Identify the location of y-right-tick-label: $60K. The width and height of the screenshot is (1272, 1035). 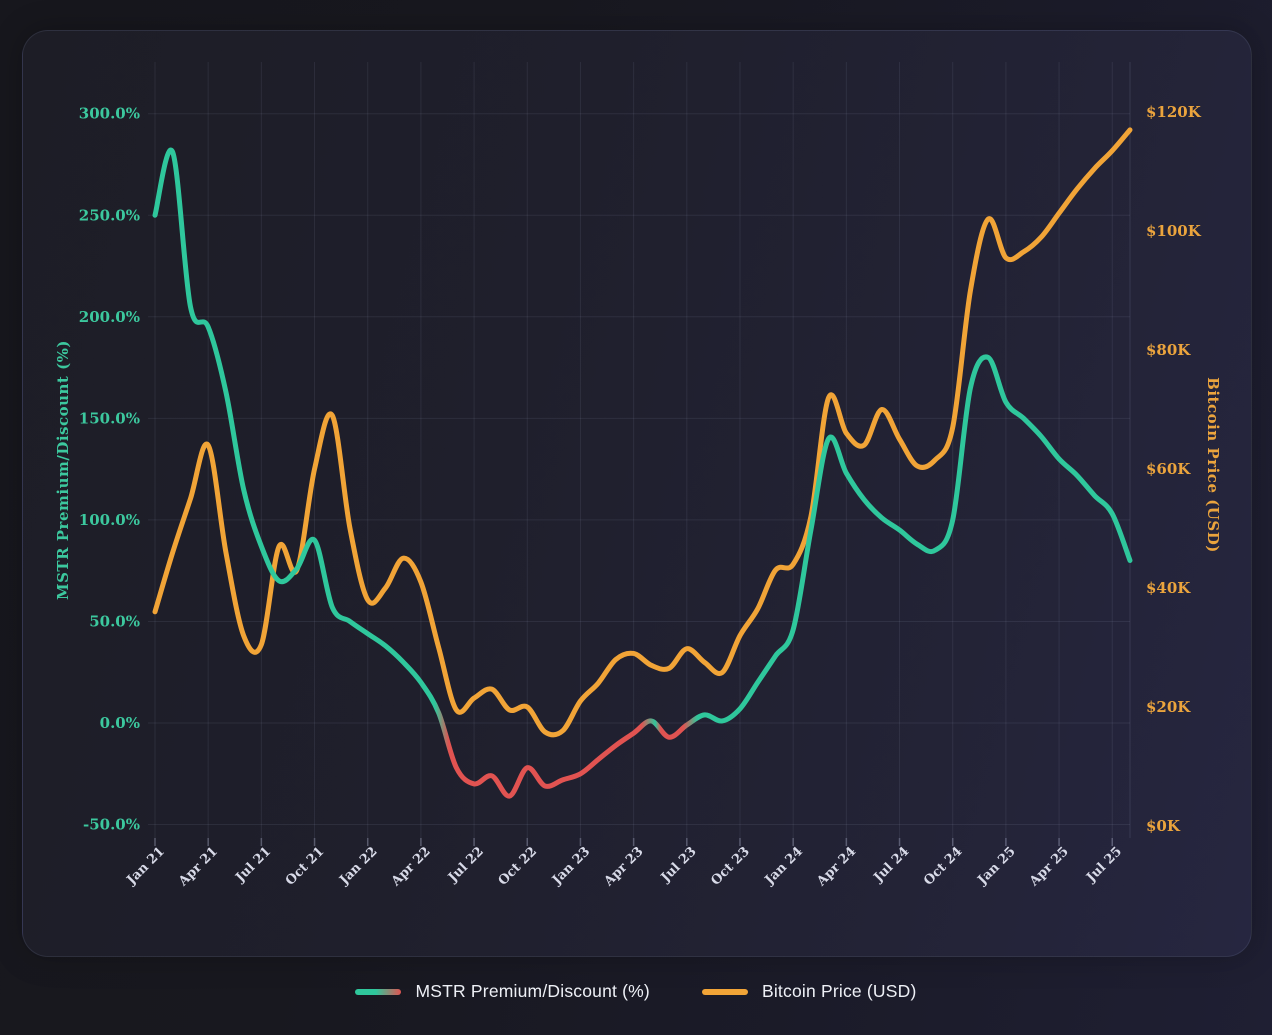
(1168, 469).